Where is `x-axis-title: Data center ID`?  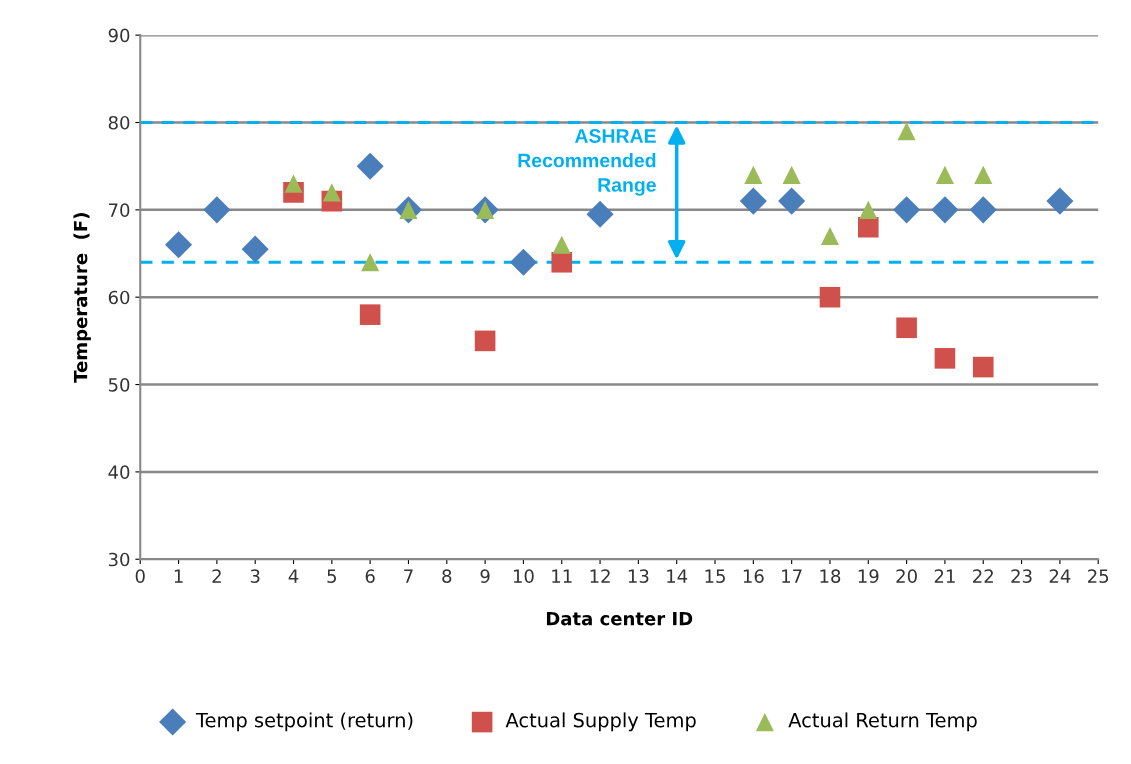
x-axis-title: Data center ID is located at coordinates (619, 619).